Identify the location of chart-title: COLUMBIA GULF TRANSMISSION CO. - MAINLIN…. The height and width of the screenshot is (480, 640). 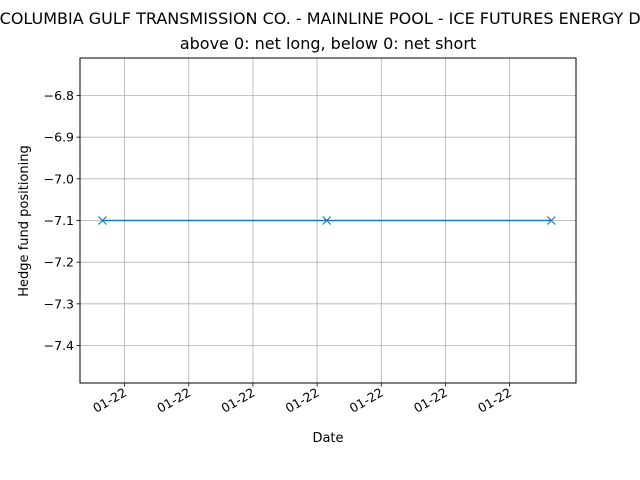
(320, 18).